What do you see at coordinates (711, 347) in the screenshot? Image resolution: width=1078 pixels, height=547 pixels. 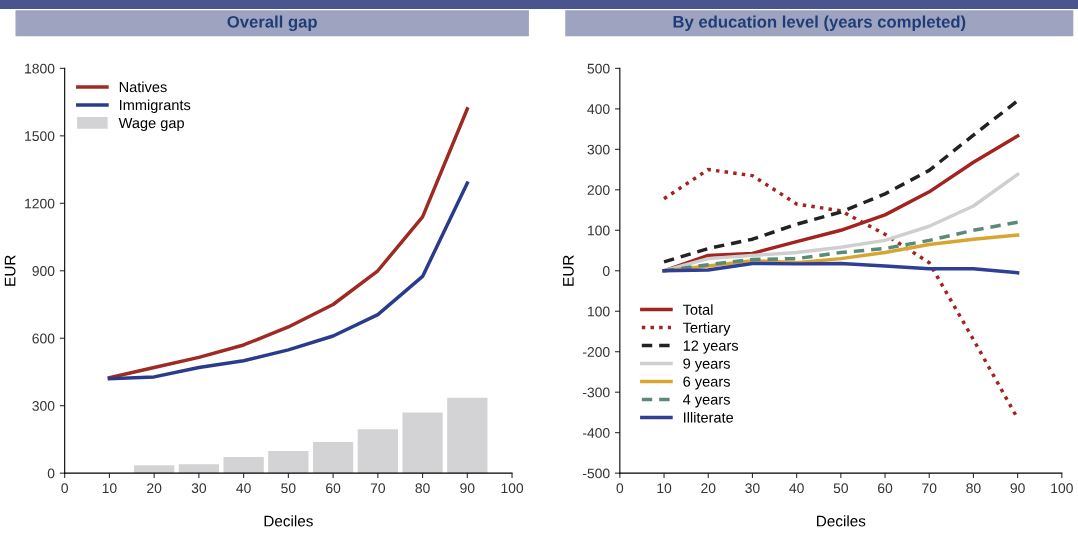 I see `legend-label: 12 years` at bounding box center [711, 347].